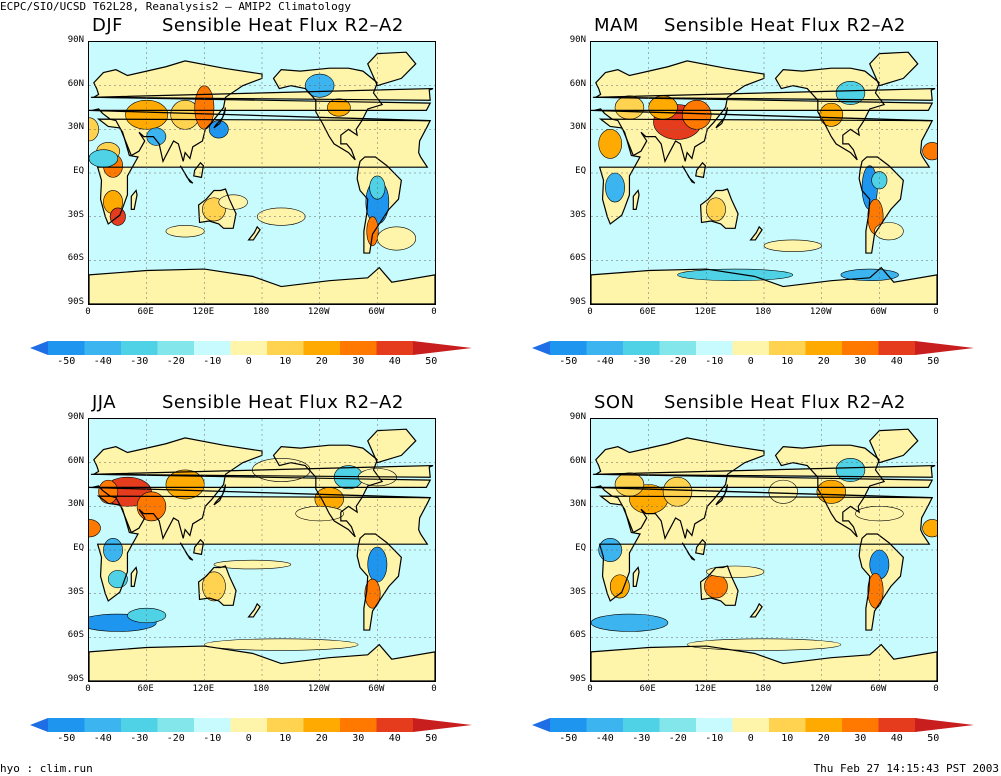 This screenshot has height=776, width=1001. What do you see at coordinates (577, 460) in the screenshot?
I see `latitude-tick-label: 60N` at bounding box center [577, 460].